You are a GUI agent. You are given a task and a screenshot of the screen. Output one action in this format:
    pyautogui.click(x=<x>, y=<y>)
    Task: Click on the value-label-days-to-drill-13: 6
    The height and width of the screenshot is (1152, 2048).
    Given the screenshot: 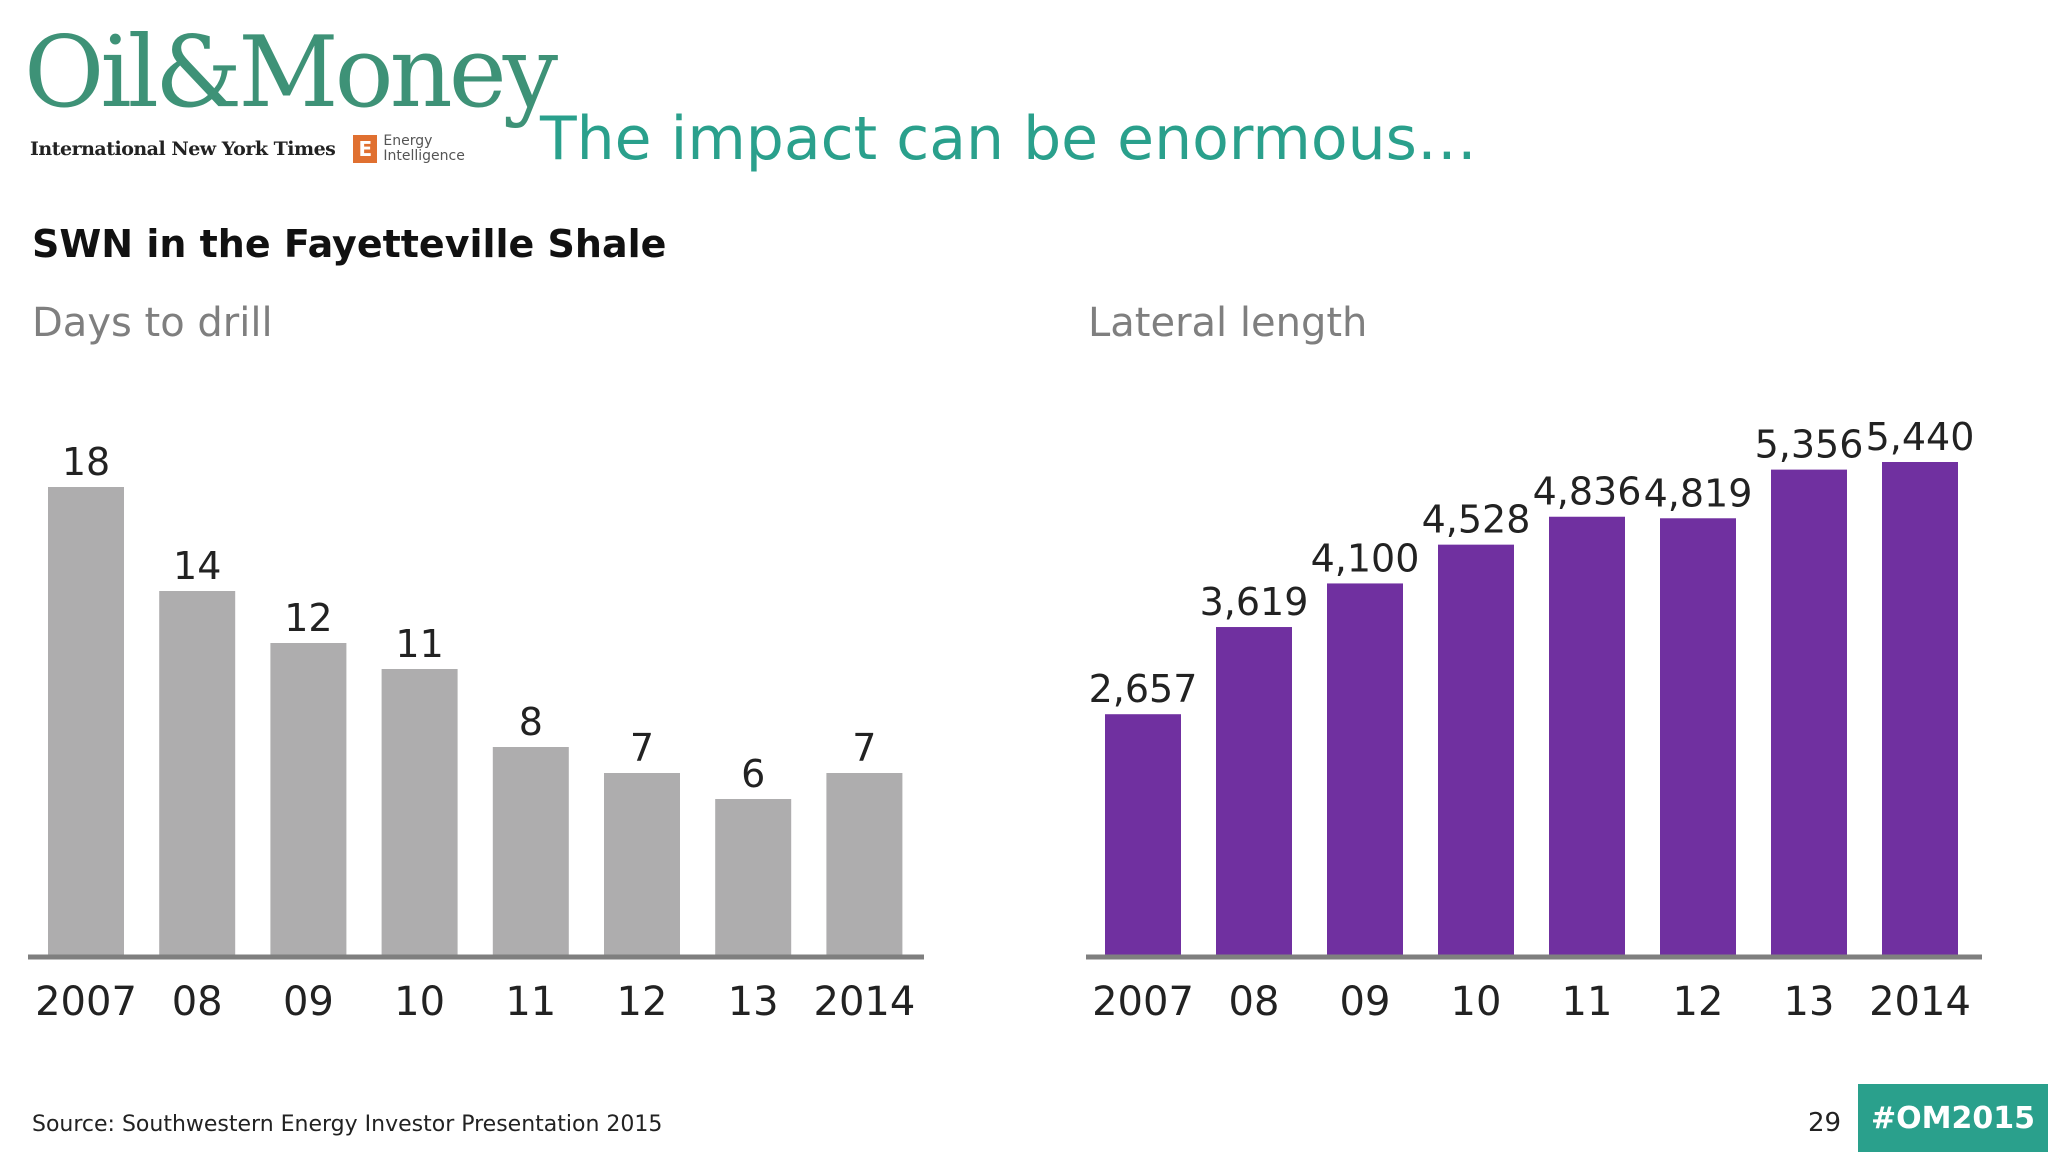 What is the action you would take?
    pyautogui.click(x=753, y=774)
    